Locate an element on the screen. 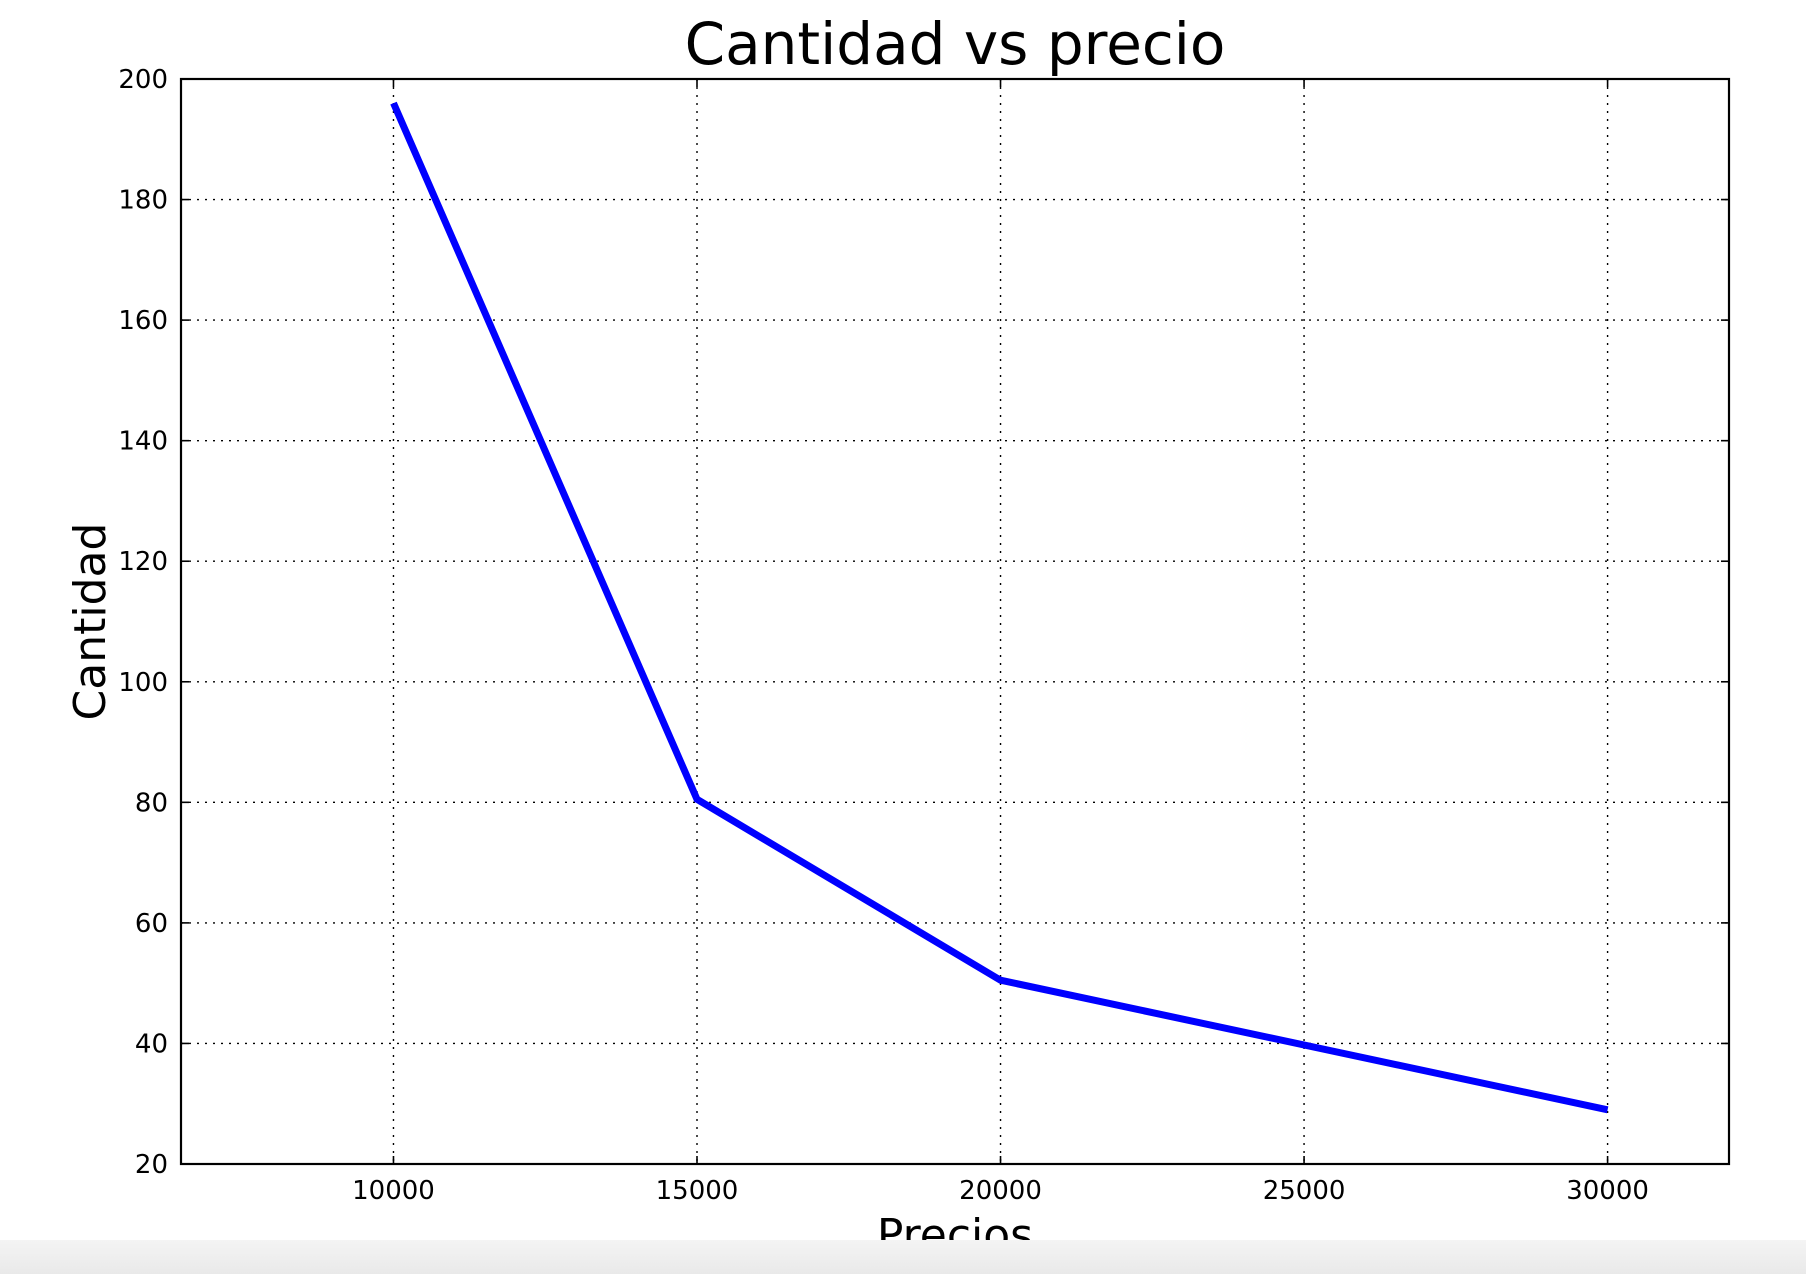 The height and width of the screenshot is (1279, 1806). y-axis-title: Cantidad is located at coordinates (90, 622).